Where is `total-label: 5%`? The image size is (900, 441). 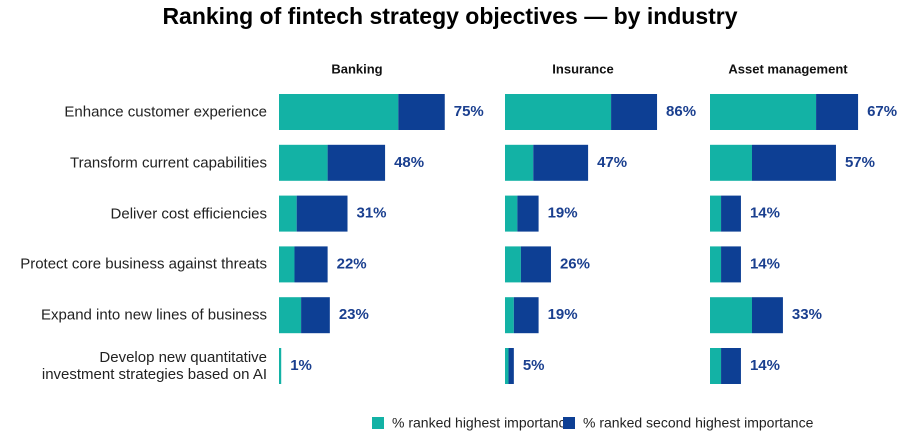 total-label: 5% is located at coordinates (534, 365).